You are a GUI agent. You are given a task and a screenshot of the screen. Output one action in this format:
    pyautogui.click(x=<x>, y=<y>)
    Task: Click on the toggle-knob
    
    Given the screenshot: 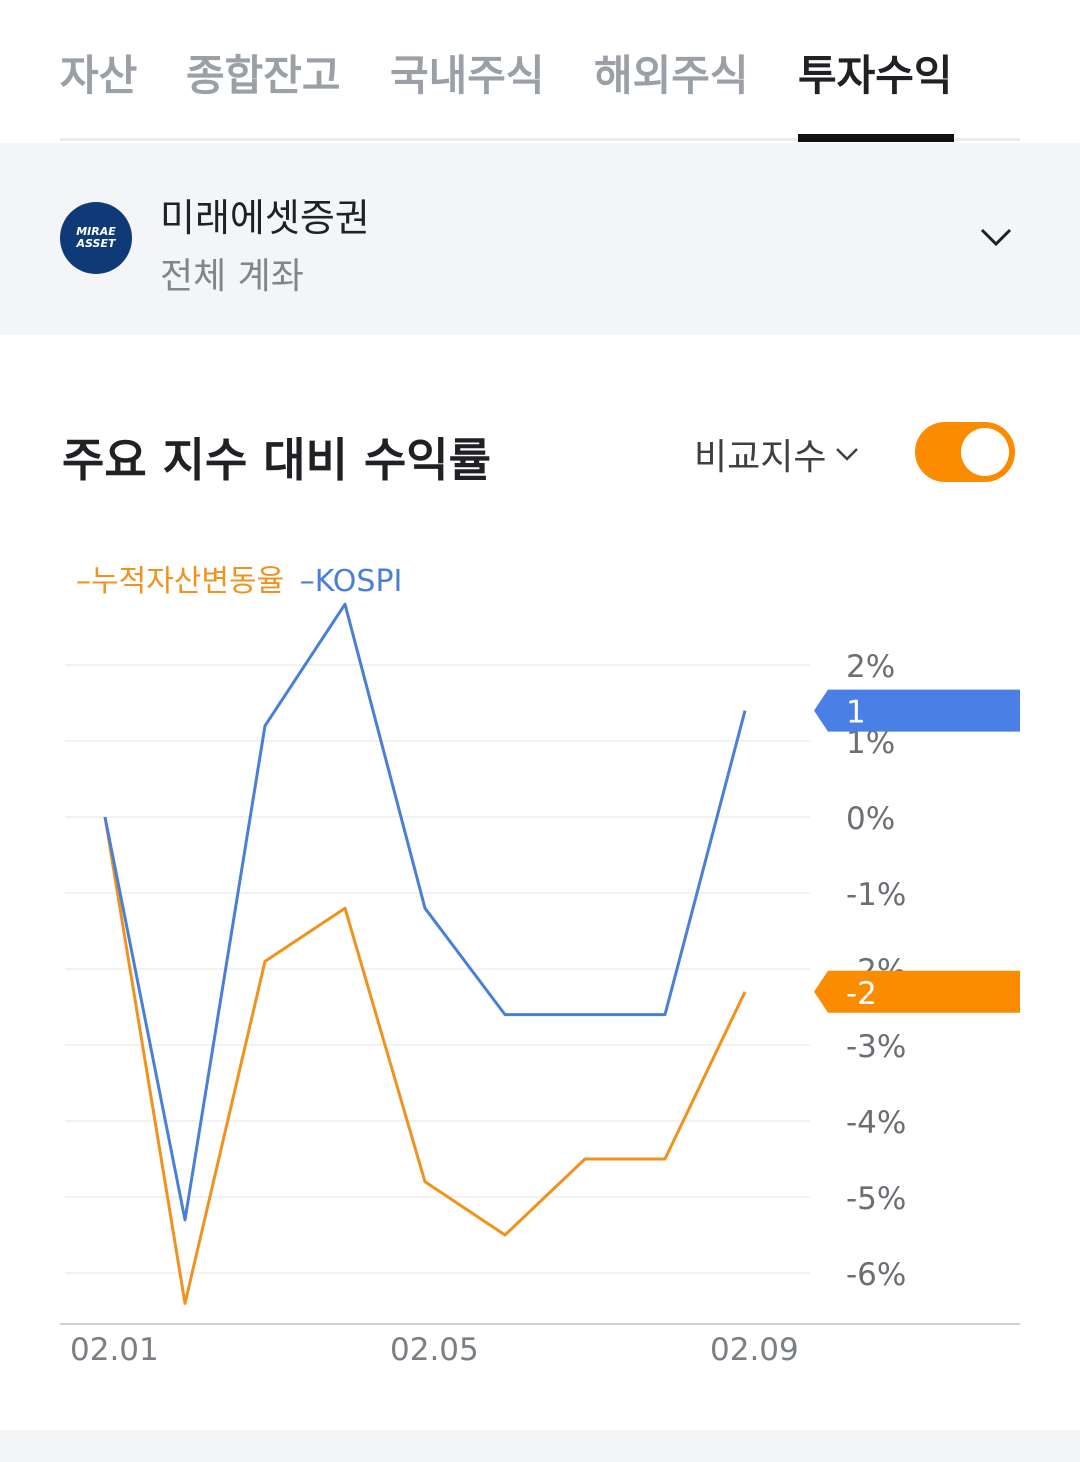 What is the action you would take?
    pyautogui.click(x=985, y=452)
    